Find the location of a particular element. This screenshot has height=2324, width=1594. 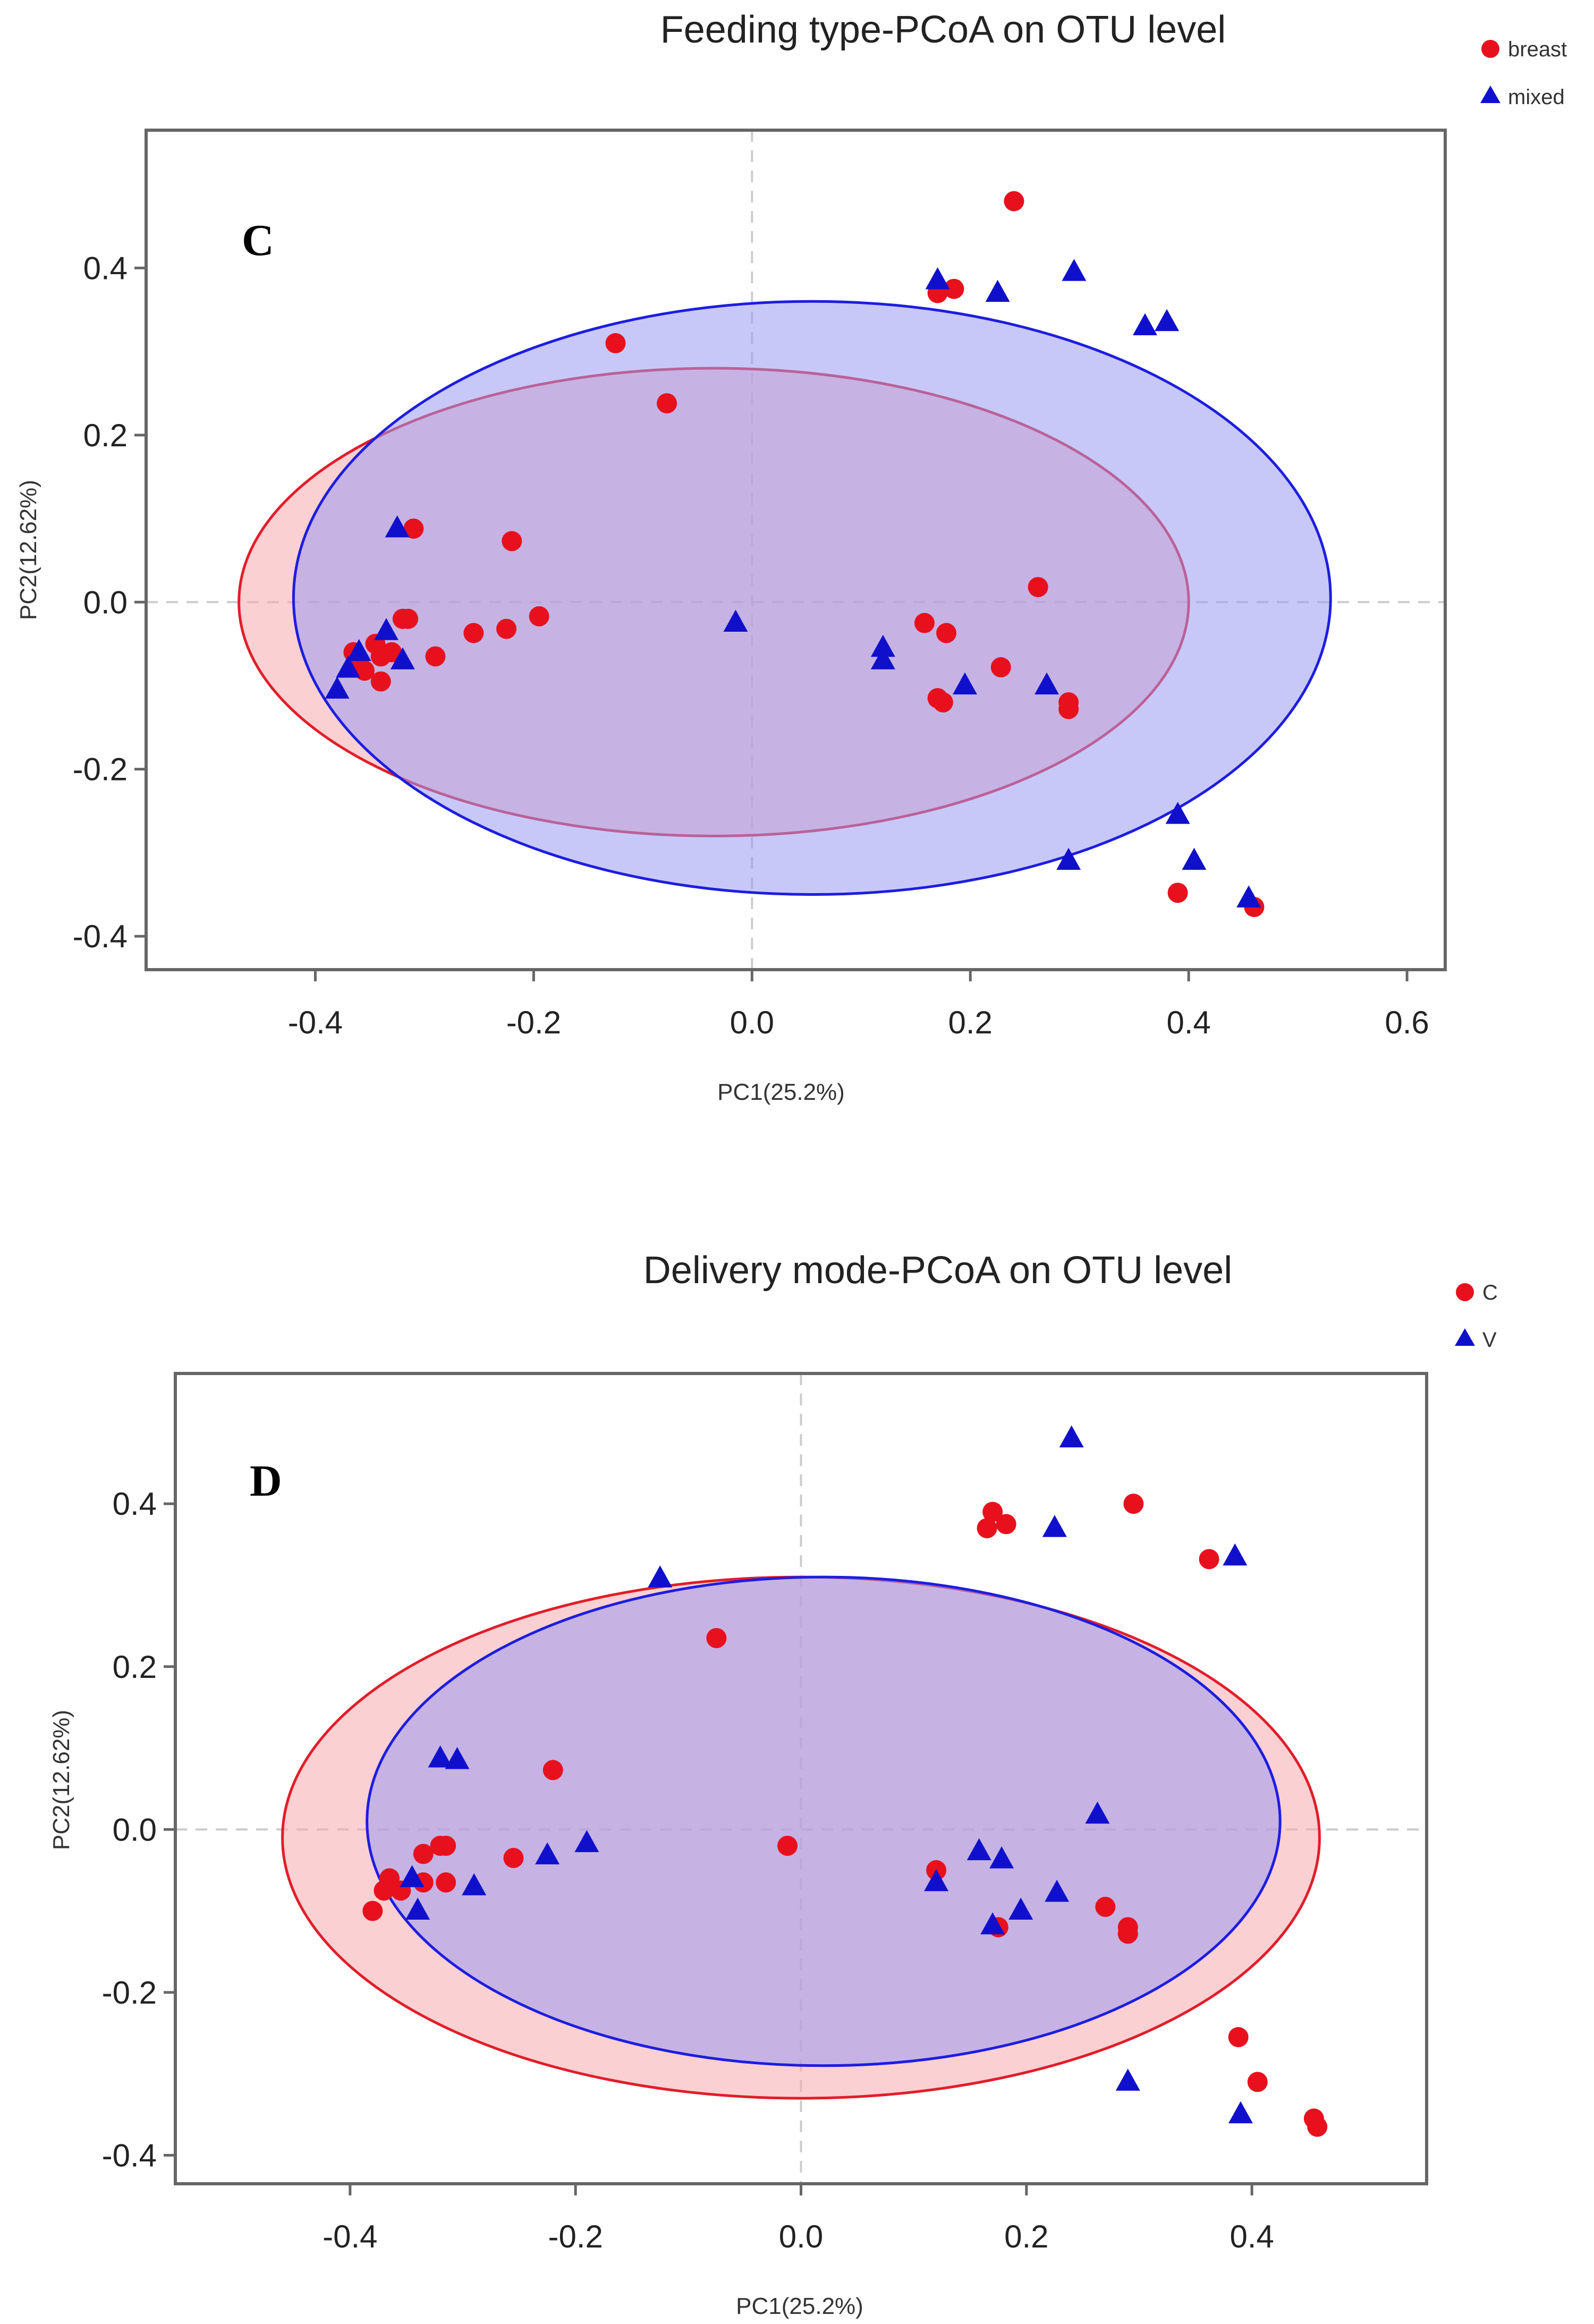

x-tick-label: -0.2 is located at coordinates (533, 1023).